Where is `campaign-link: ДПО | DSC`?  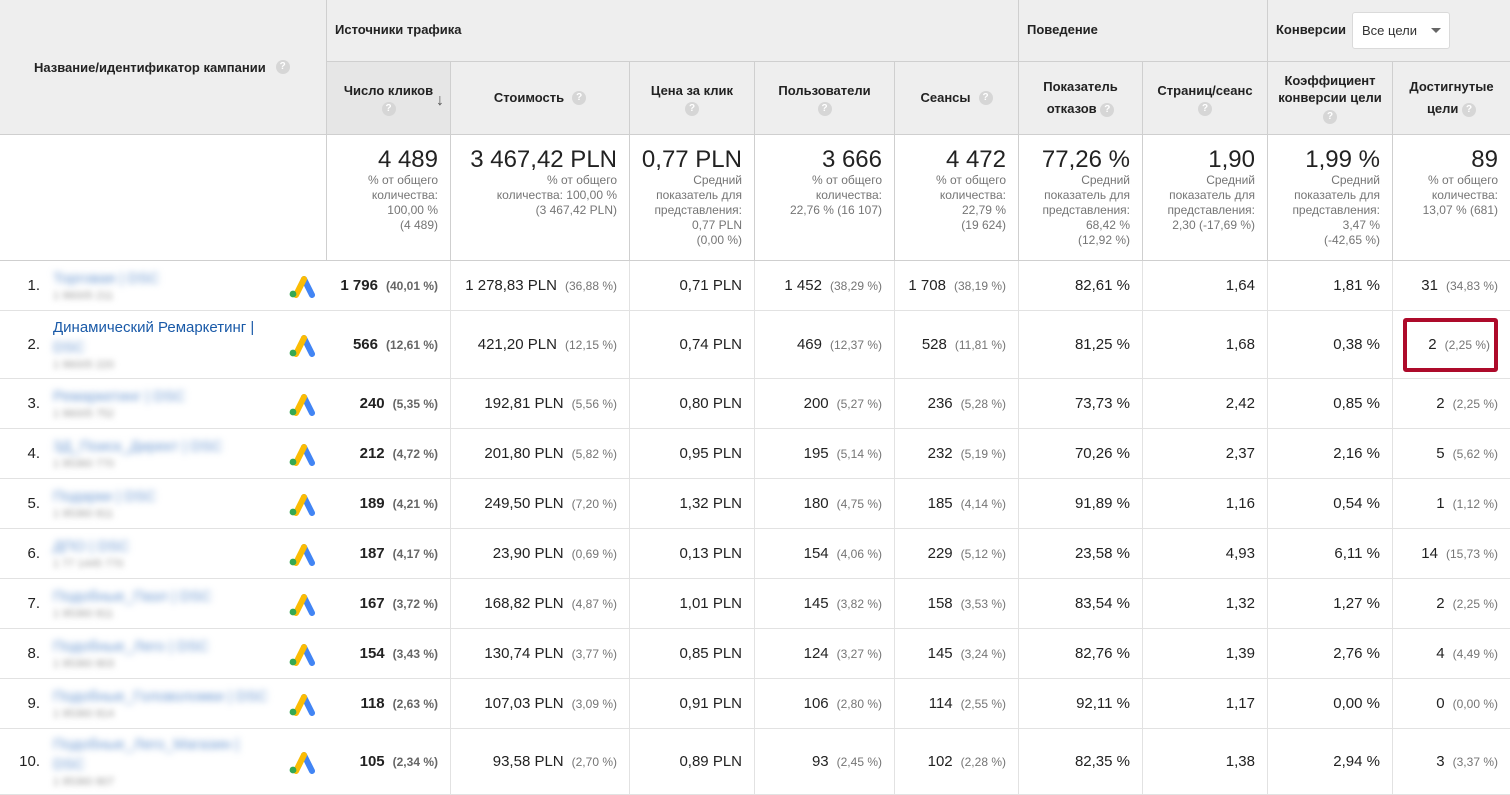 campaign-link: ДПО | DSC is located at coordinates (91, 546).